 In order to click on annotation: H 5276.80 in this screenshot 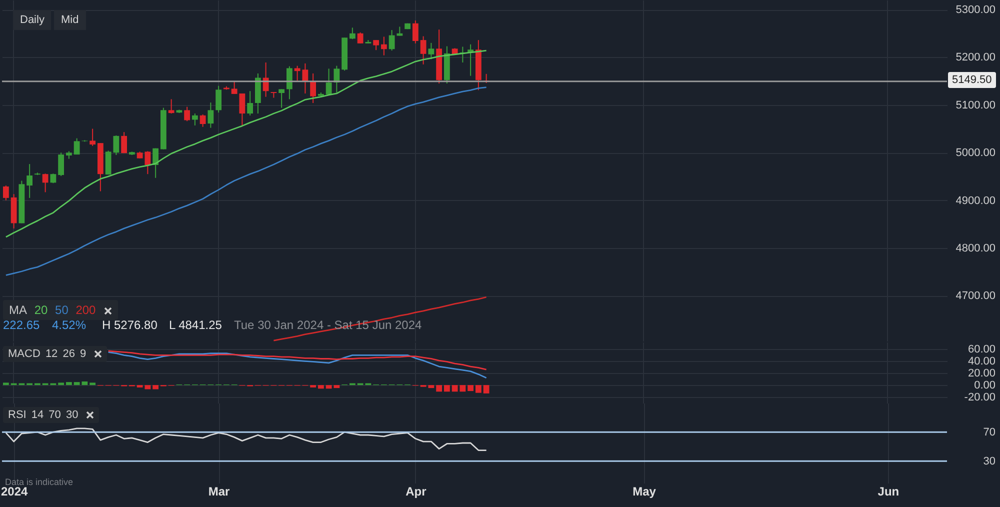, I will do `click(130, 325)`.